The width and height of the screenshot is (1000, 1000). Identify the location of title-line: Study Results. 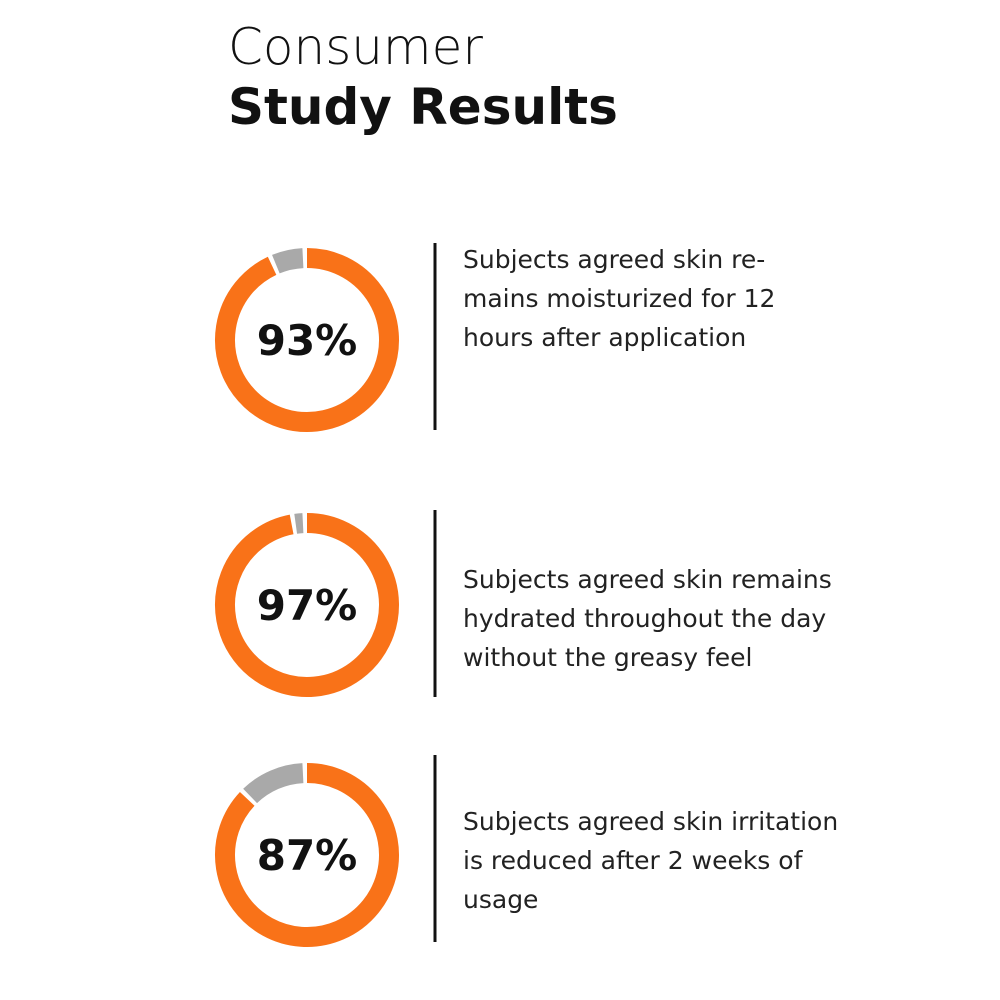
(423, 107).